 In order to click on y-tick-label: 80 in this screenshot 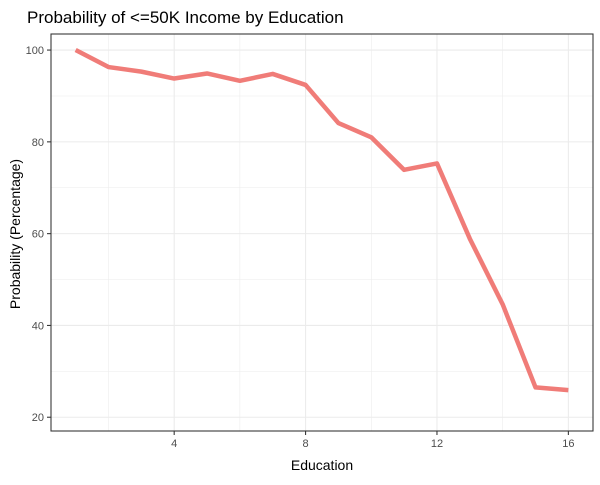, I will do `click(38, 143)`.